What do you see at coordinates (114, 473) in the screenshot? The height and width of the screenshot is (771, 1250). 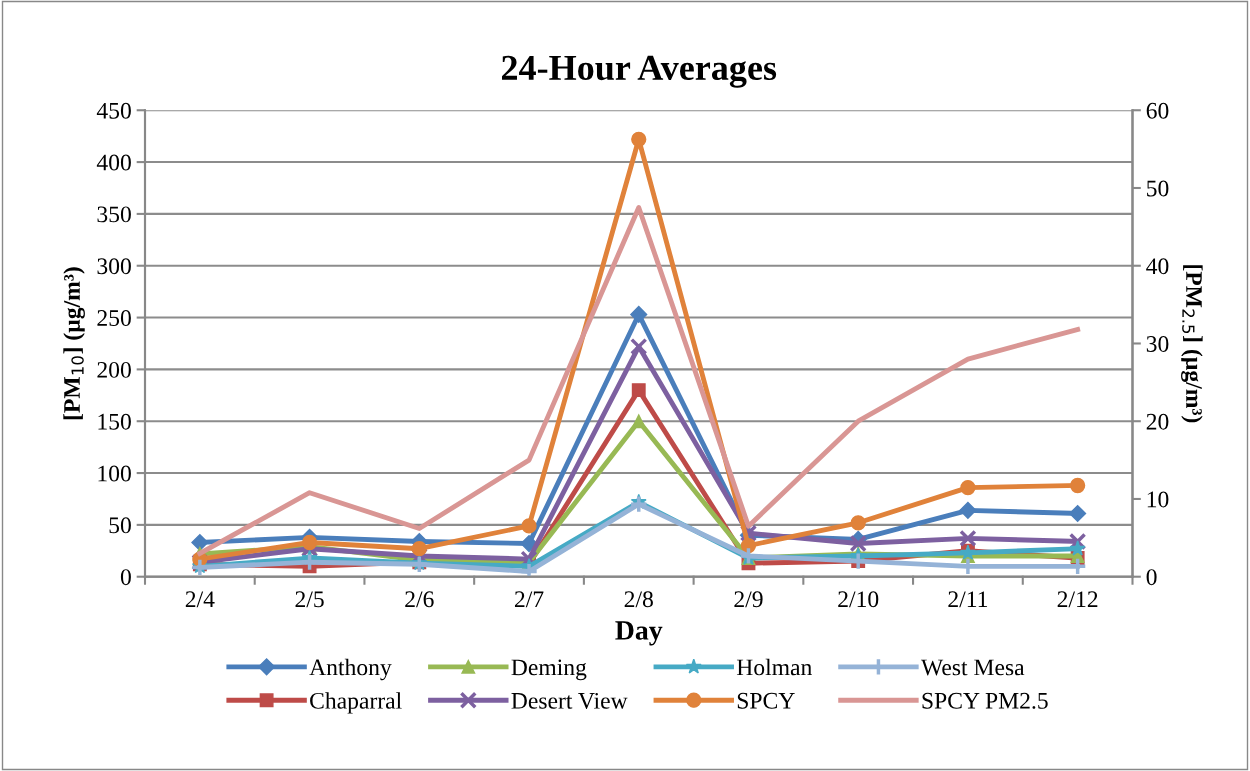 I see `y-tick-label: 100` at bounding box center [114, 473].